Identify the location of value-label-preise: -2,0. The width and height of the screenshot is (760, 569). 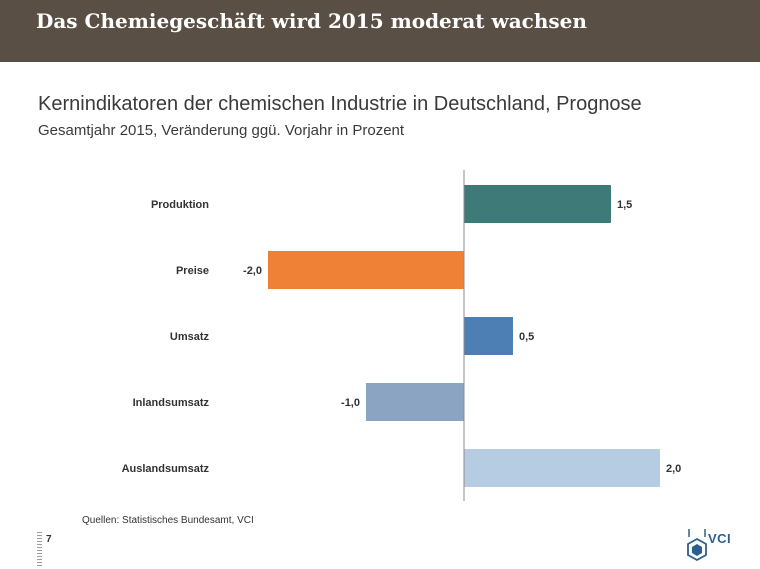
(252, 271).